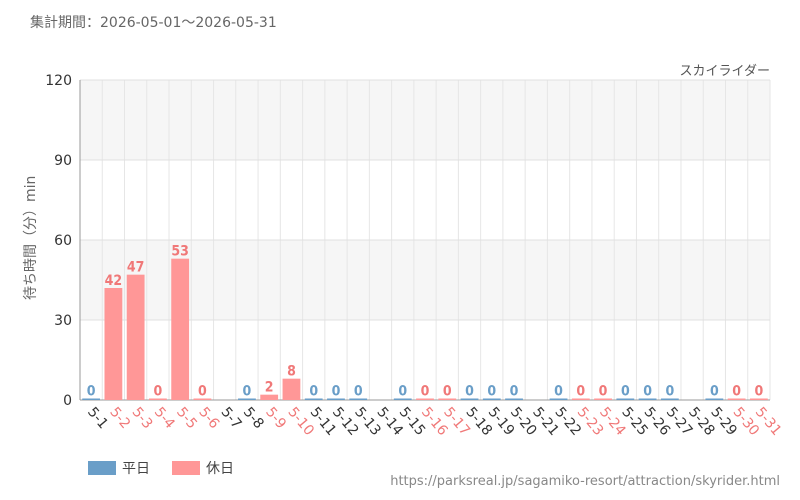 The image size is (800, 500). What do you see at coordinates (269, 388) in the screenshot?
I see `data-label-5-9: 2` at bounding box center [269, 388].